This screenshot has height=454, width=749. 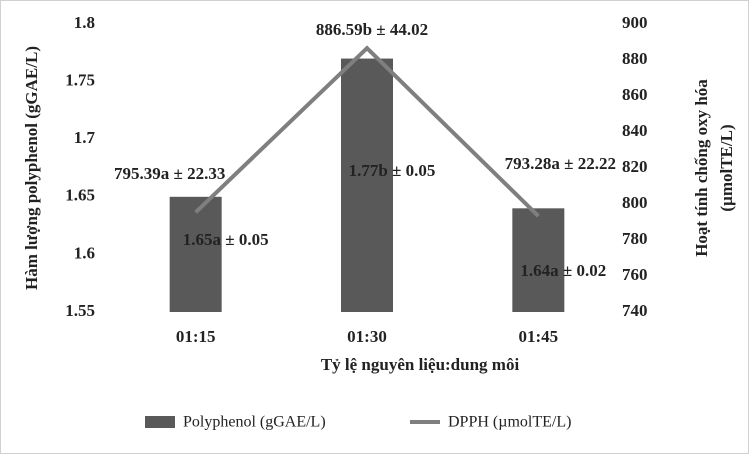 I want to click on y-tick-label: 1.6, so click(x=84, y=252).